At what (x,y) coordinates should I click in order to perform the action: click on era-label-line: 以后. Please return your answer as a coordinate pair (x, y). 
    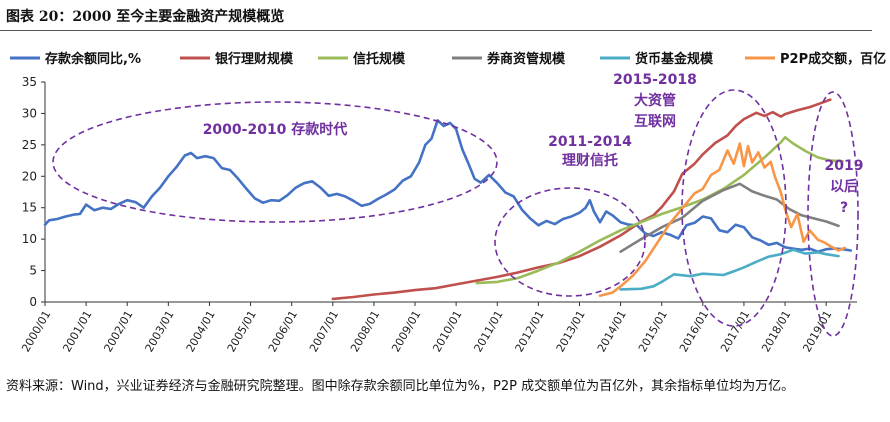
    Looking at the image, I should click on (844, 186).